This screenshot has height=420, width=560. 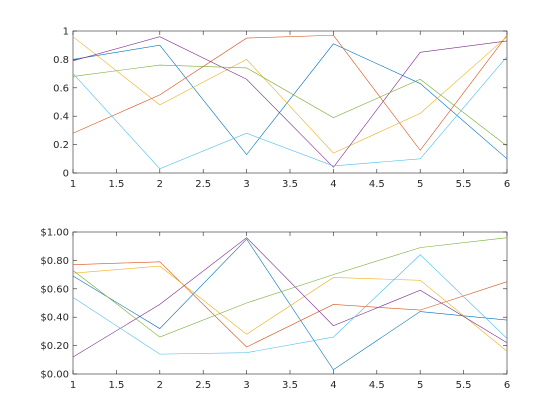 What do you see at coordinates (54, 318) in the screenshot?
I see `y-tick-label: $0.40` at bounding box center [54, 318].